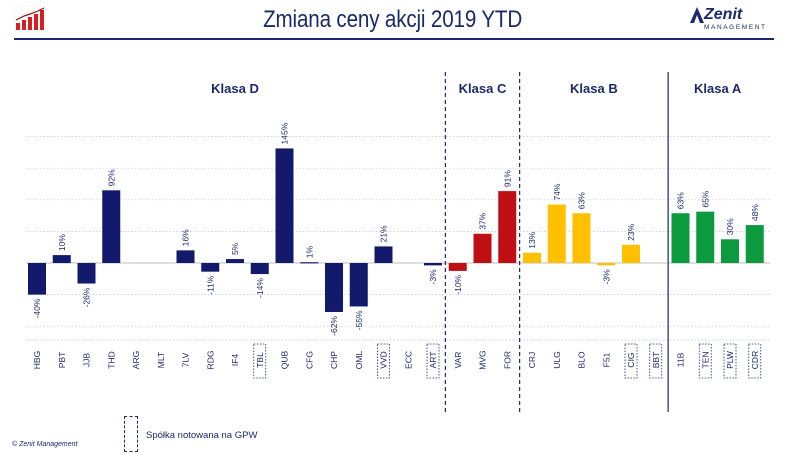 This screenshot has width=786, height=455. What do you see at coordinates (136, 360) in the screenshot?
I see `category-label: ARG` at bounding box center [136, 360].